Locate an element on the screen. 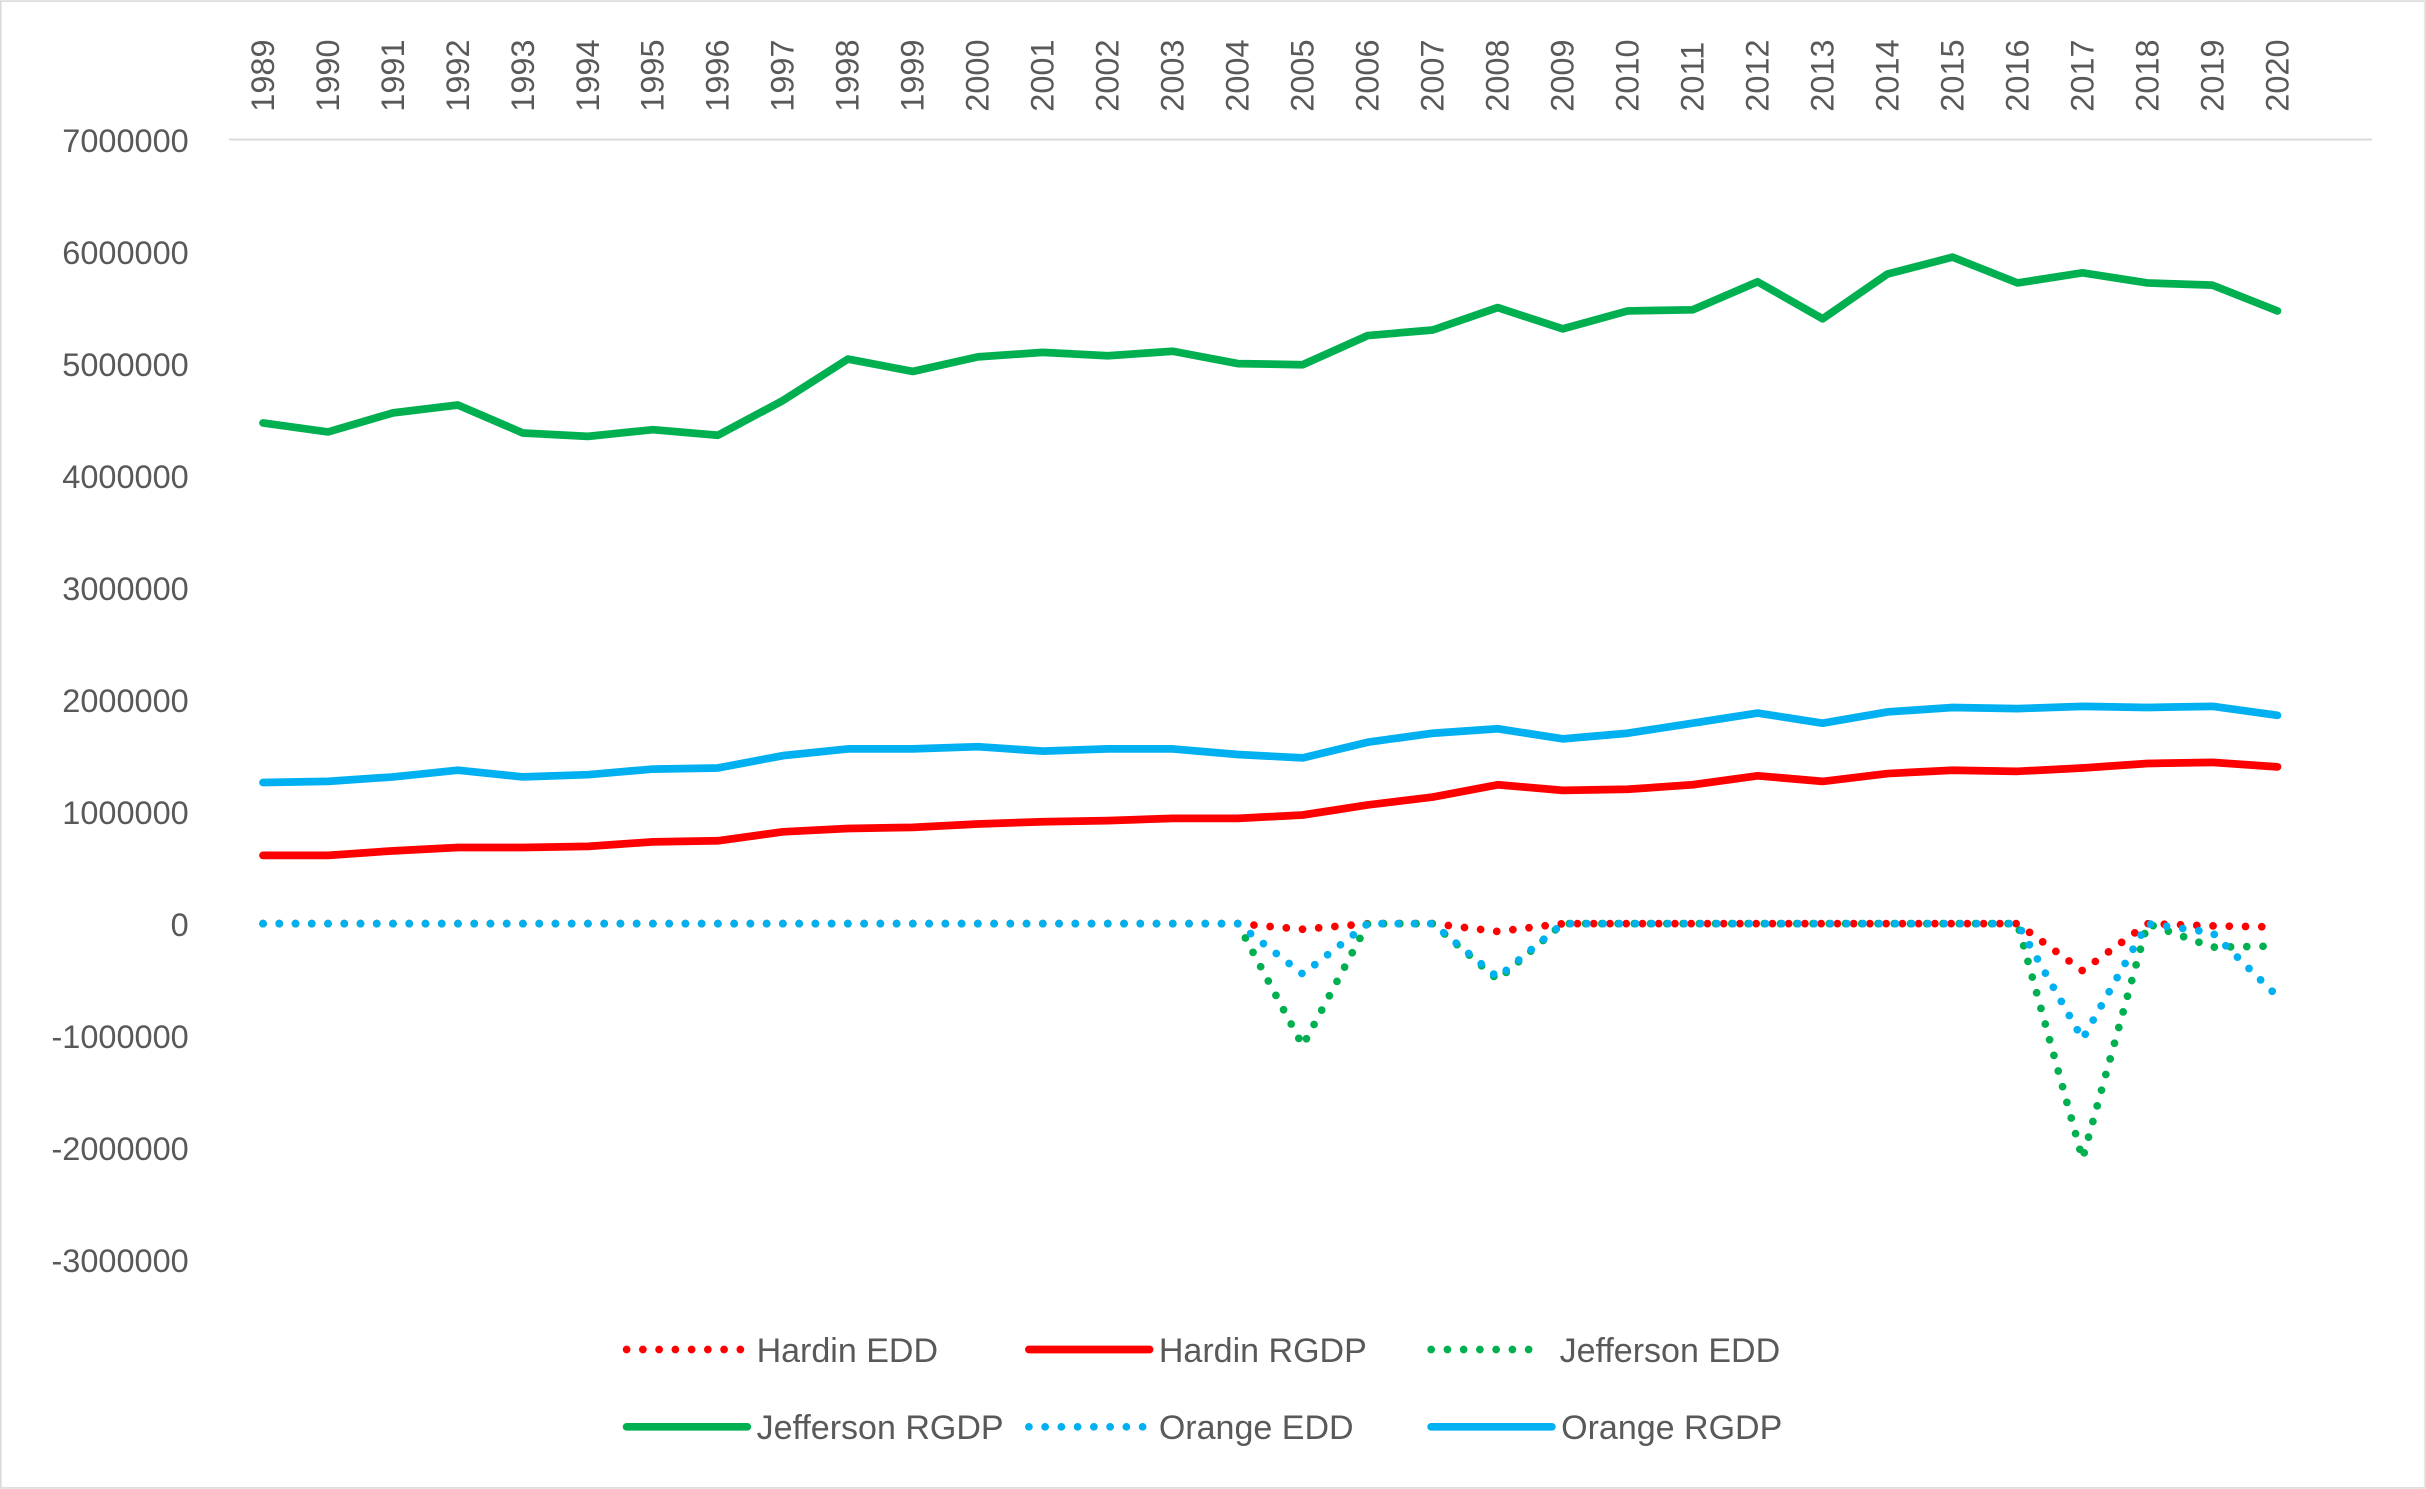 The height and width of the screenshot is (1489, 2426). x-tick-label: 1991 is located at coordinates (393, 75).